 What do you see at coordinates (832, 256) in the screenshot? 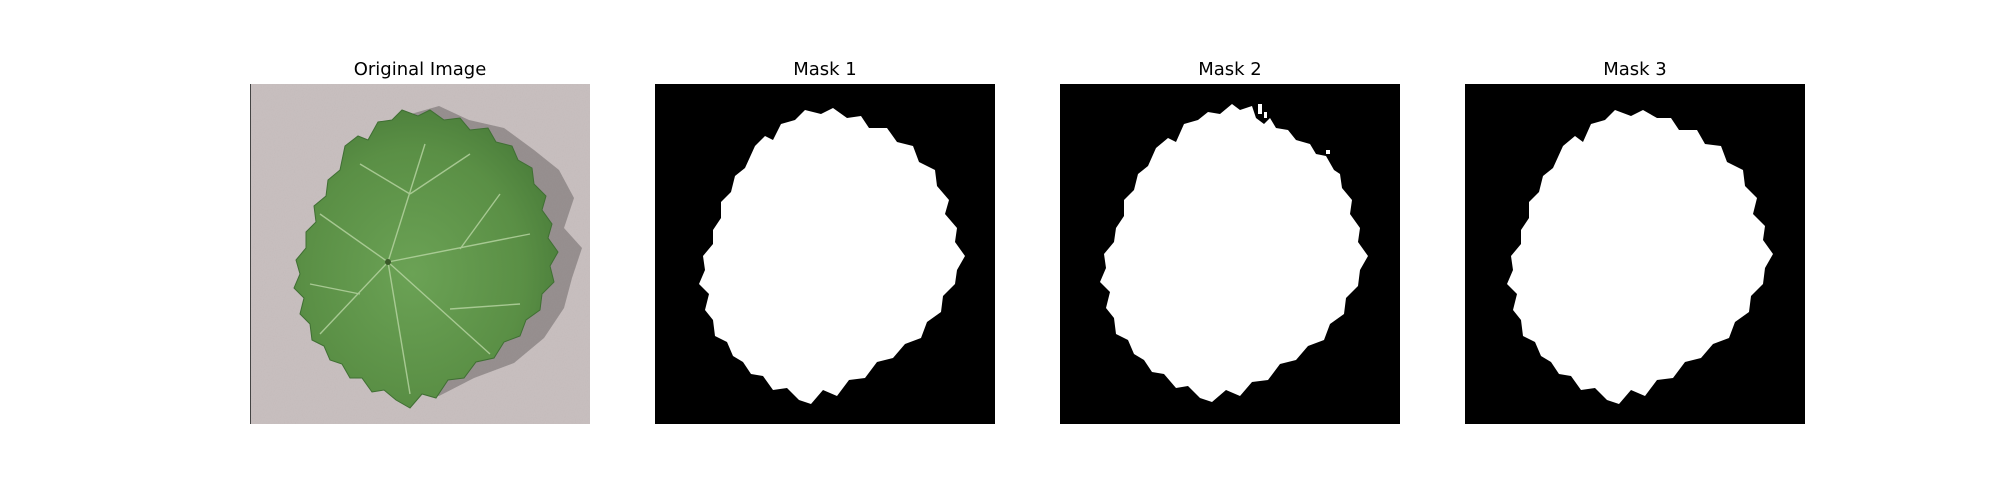
I see `mask-1-foreground` at bounding box center [832, 256].